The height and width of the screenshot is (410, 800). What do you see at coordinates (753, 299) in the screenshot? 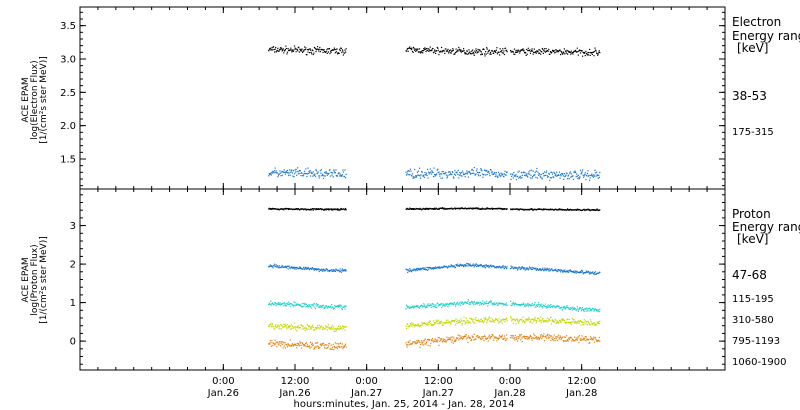
I see `proton-legend-channel-115-195: 115-195` at bounding box center [753, 299].